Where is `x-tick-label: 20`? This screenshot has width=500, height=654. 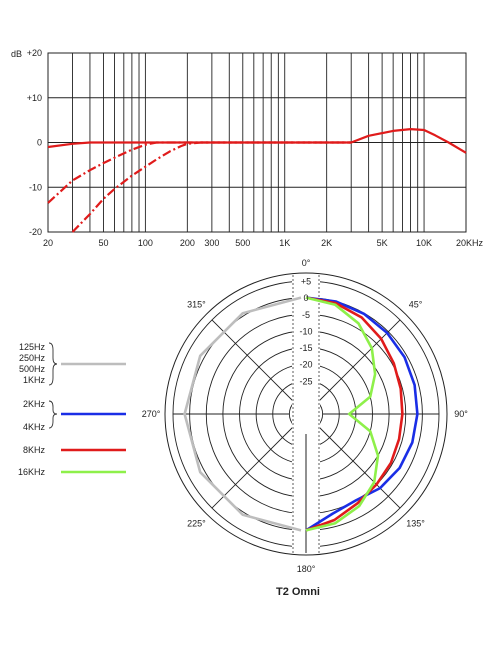 x-tick-label: 20 is located at coordinates (48, 243).